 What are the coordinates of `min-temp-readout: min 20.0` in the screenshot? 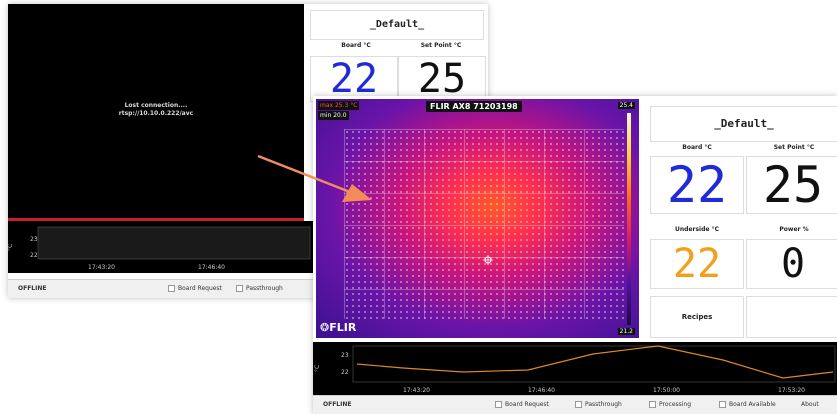 It's located at (333, 115).